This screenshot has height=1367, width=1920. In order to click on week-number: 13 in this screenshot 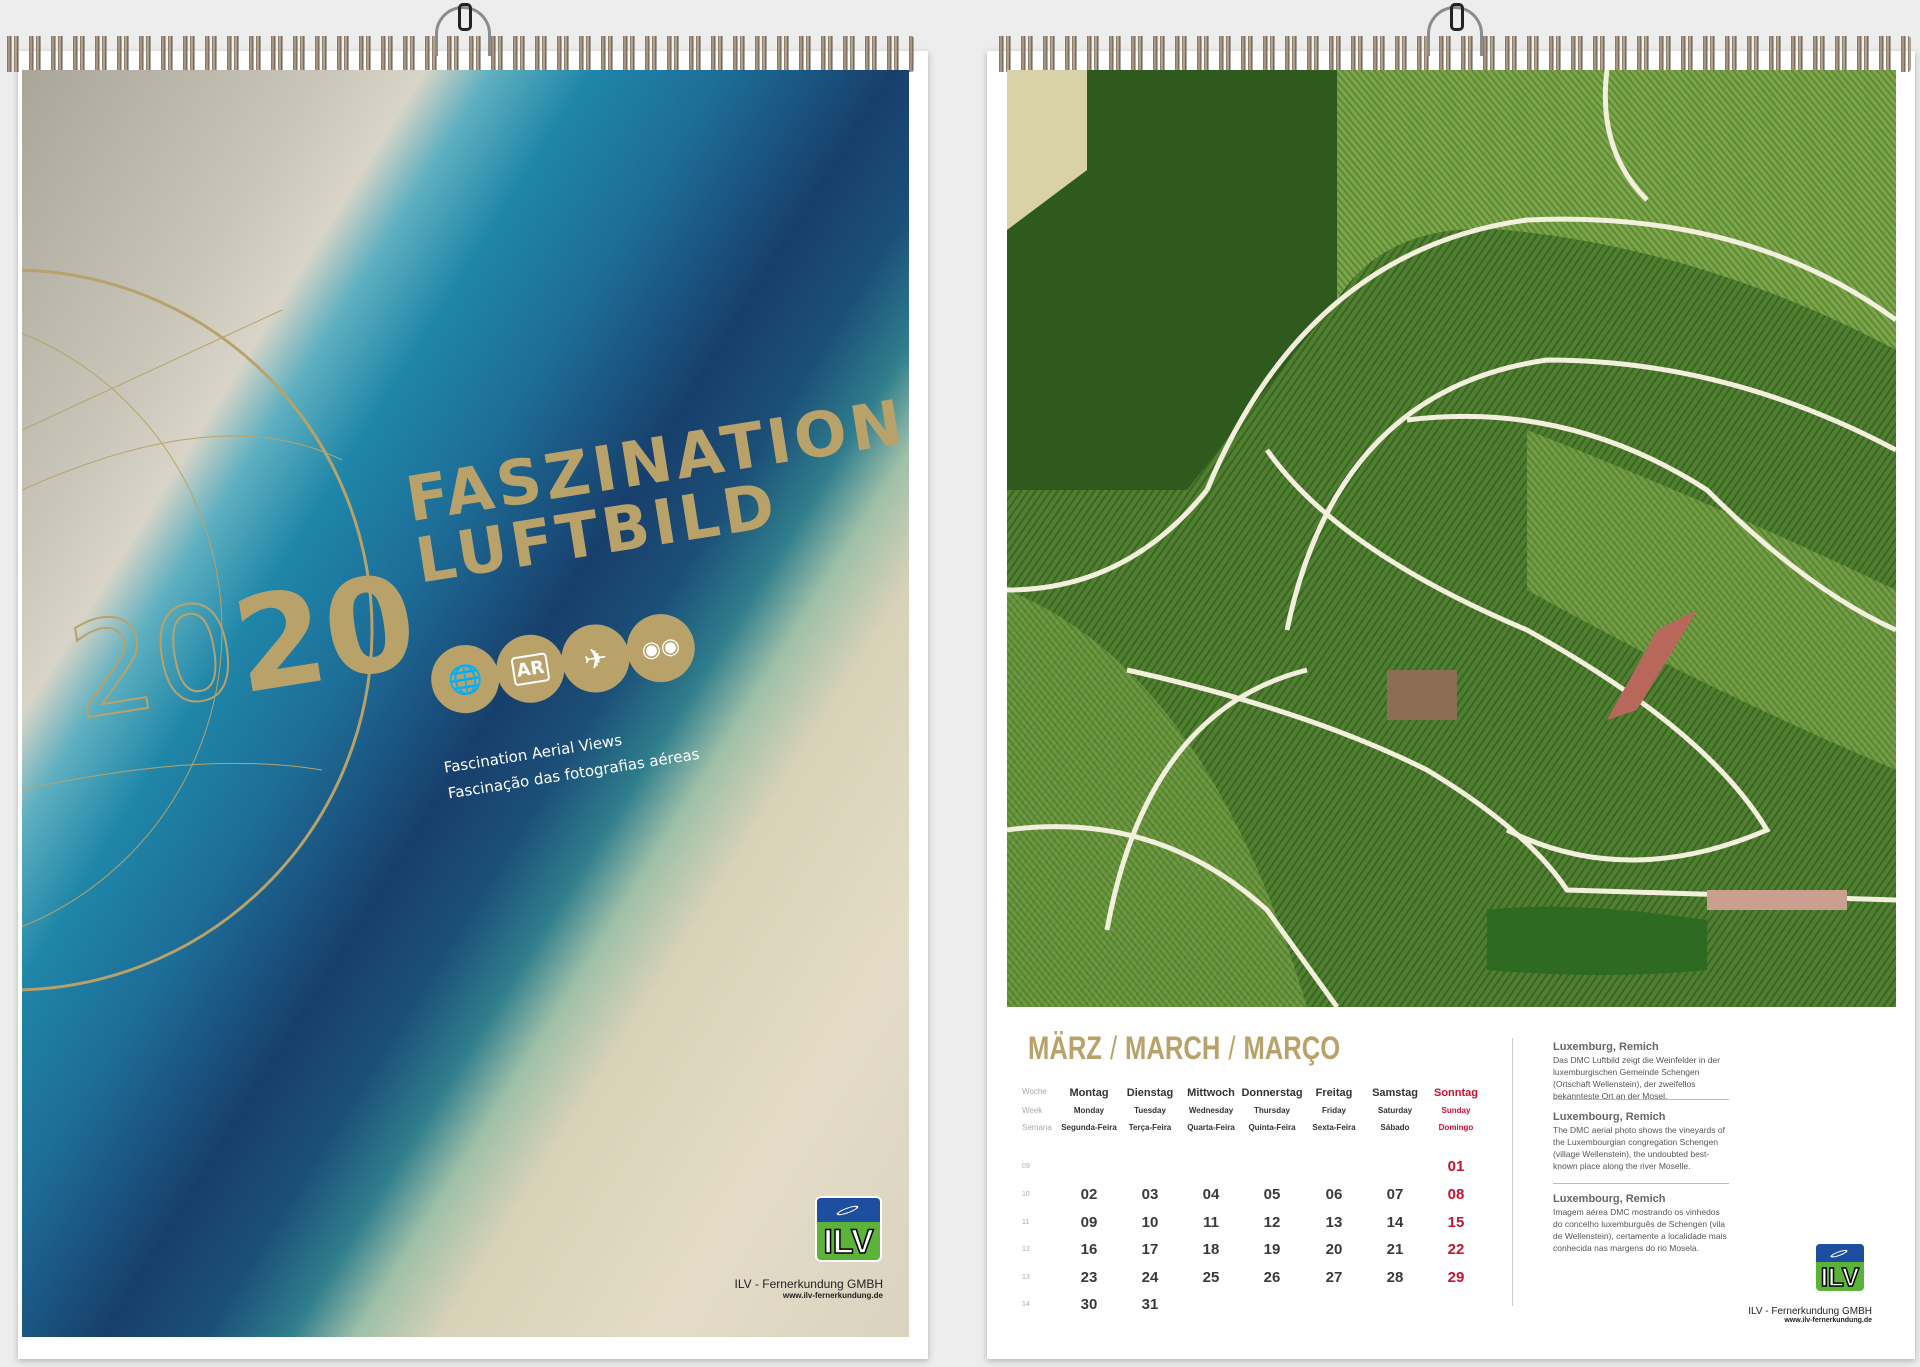, I will do `click(1026, 1277)`.